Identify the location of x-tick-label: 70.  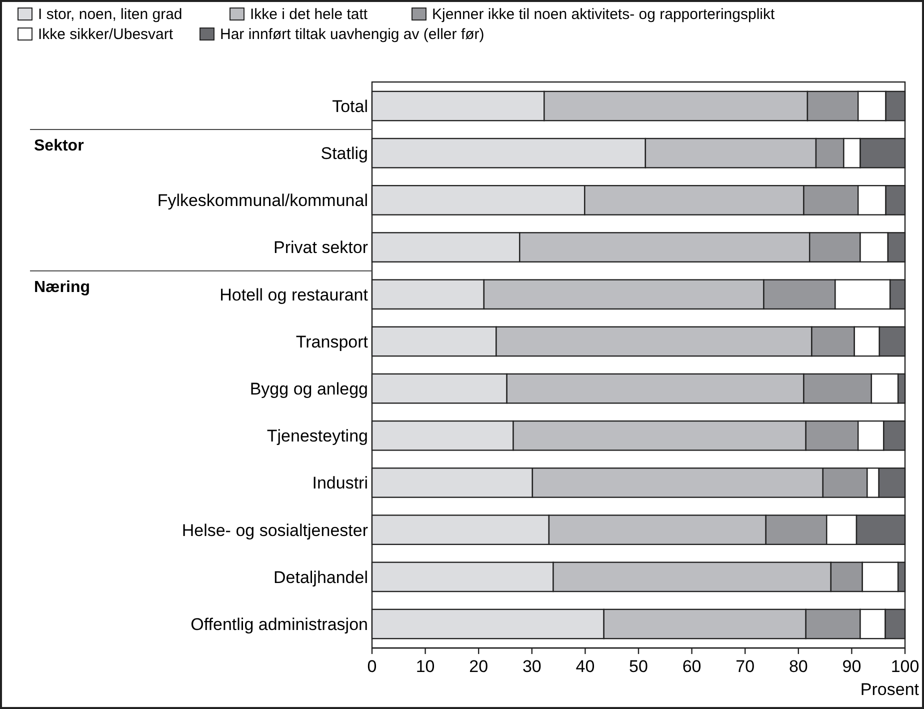
(745, 666).